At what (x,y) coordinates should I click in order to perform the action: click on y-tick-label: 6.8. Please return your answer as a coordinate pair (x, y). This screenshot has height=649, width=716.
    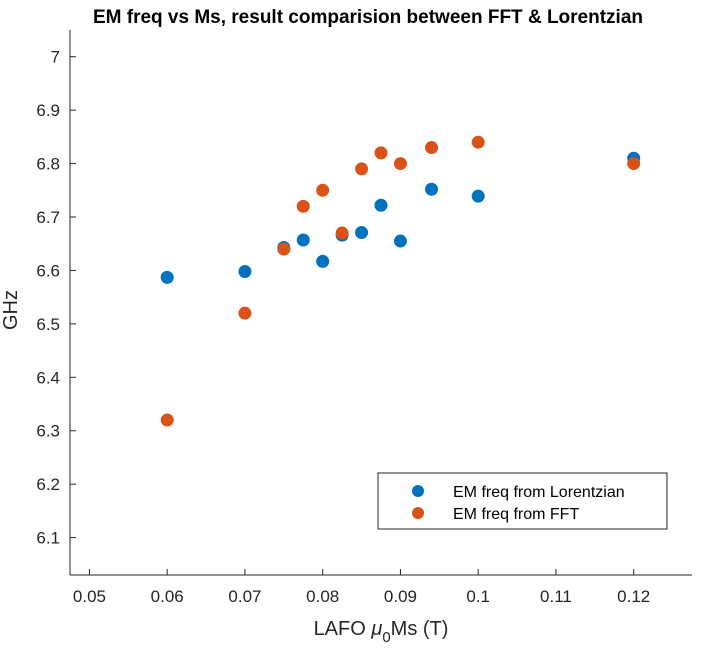
    Looking at the image, I should click on (48, 164).